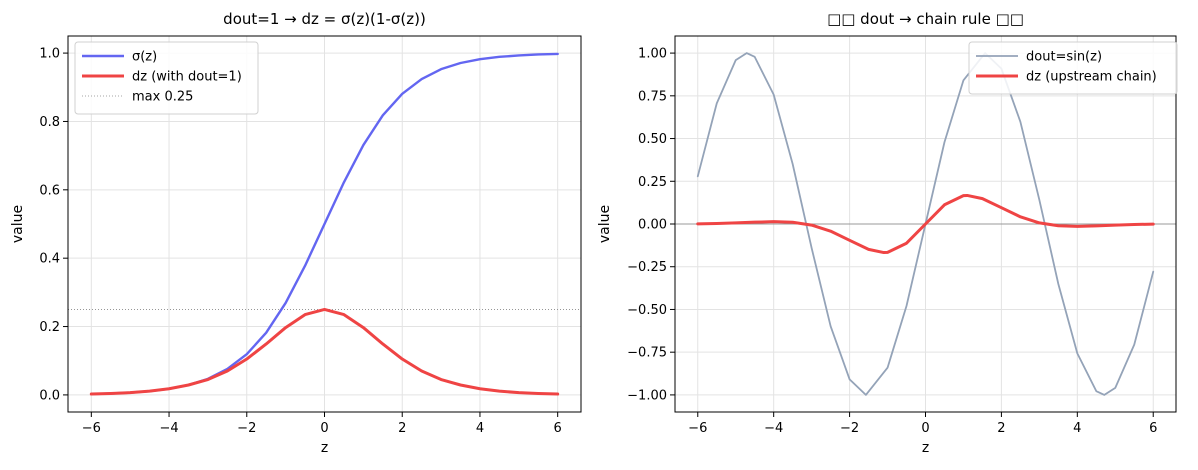 The height and width of the screenshot is (470, 1198). What do you see at coordinates (647, 395) in the screenshot?
I see `y-tick-label: −1.00` at bounding box center [647, 395].